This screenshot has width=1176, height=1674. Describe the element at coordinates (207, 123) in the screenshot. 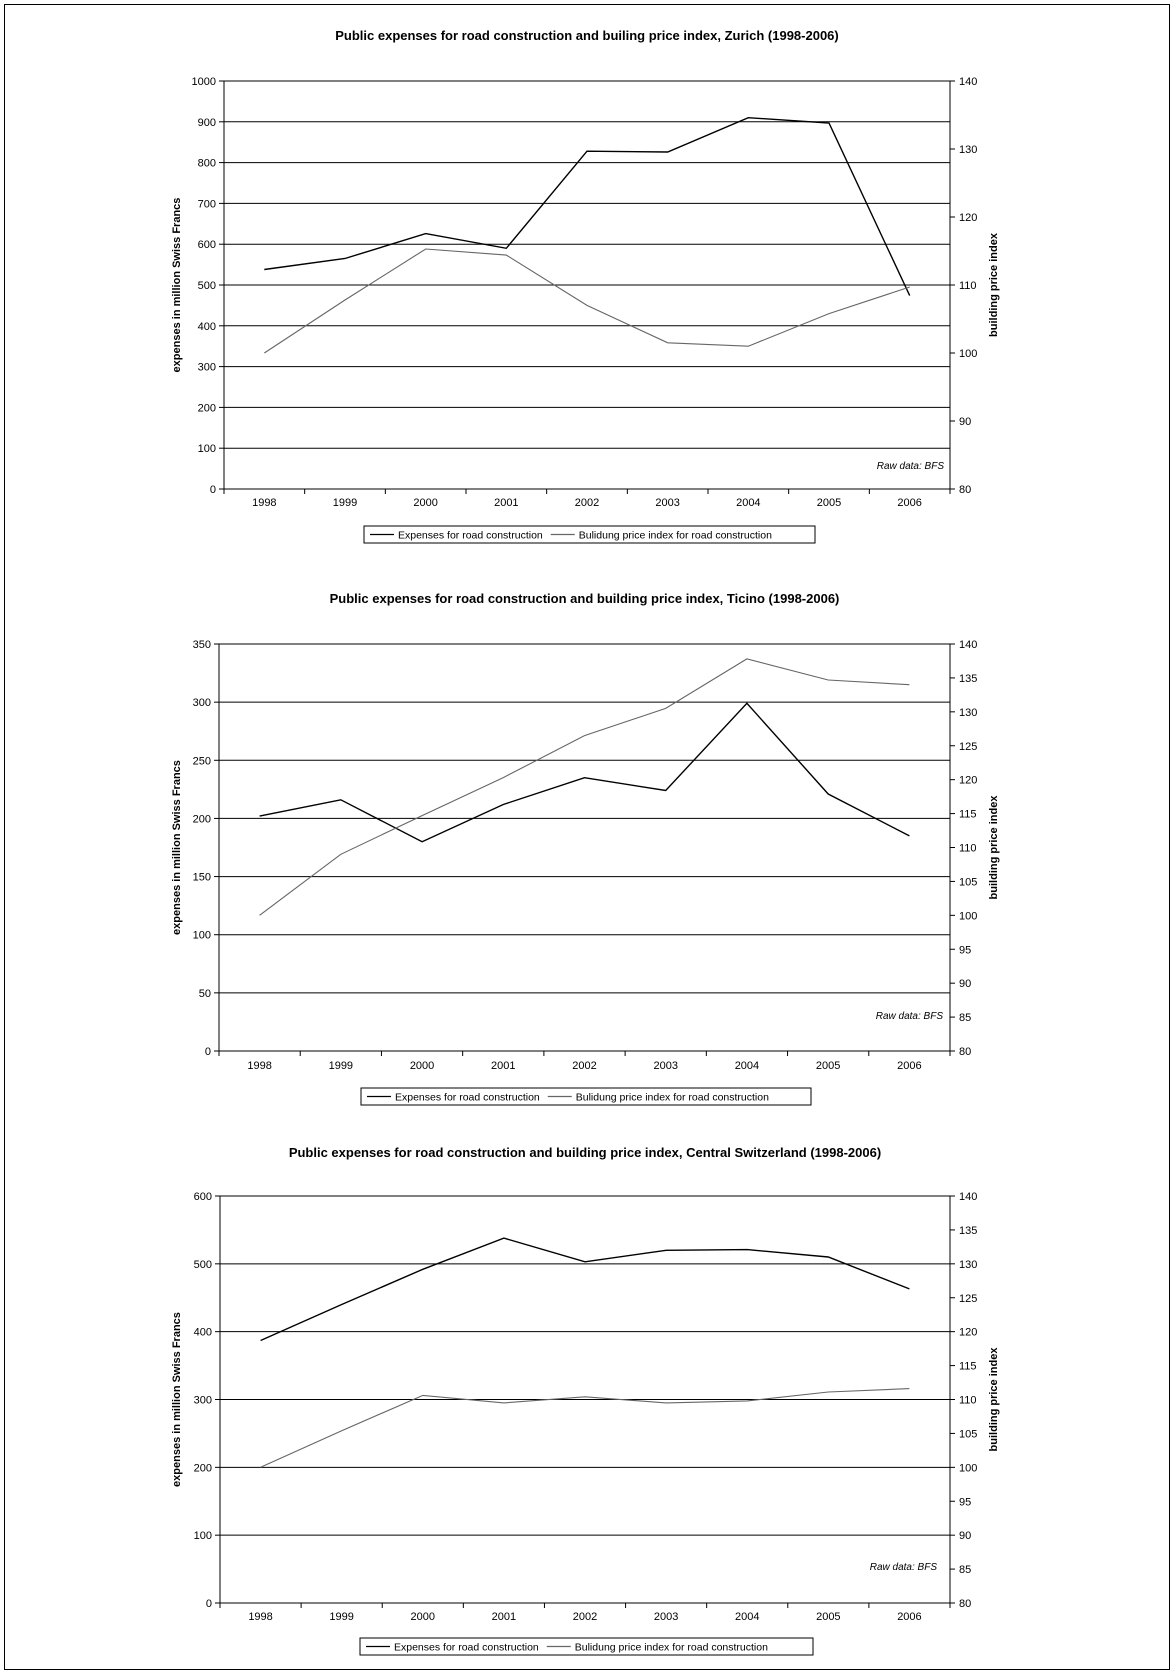

I see `y-tick-label: 900` at that location.